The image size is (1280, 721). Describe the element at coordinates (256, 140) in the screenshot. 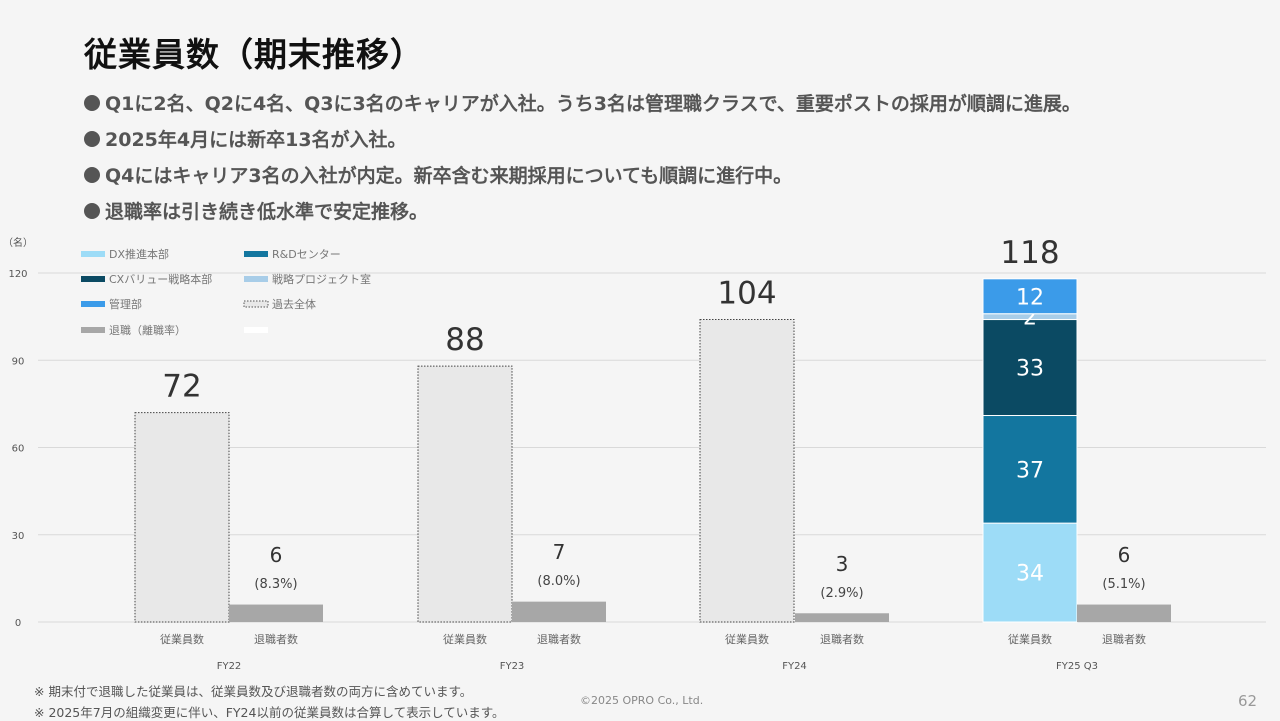

I see `bullet-text: 2025年4月には新卒13名が入社。` at that location.